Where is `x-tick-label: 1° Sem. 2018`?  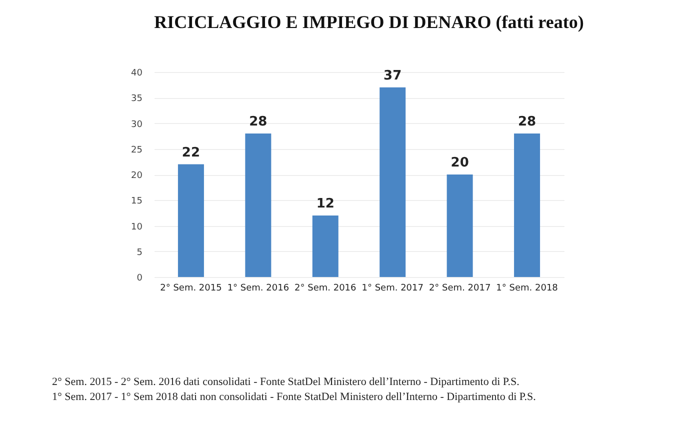 x-tick-label: 1° Sem. 2018 is located at coordinates (527, 289).